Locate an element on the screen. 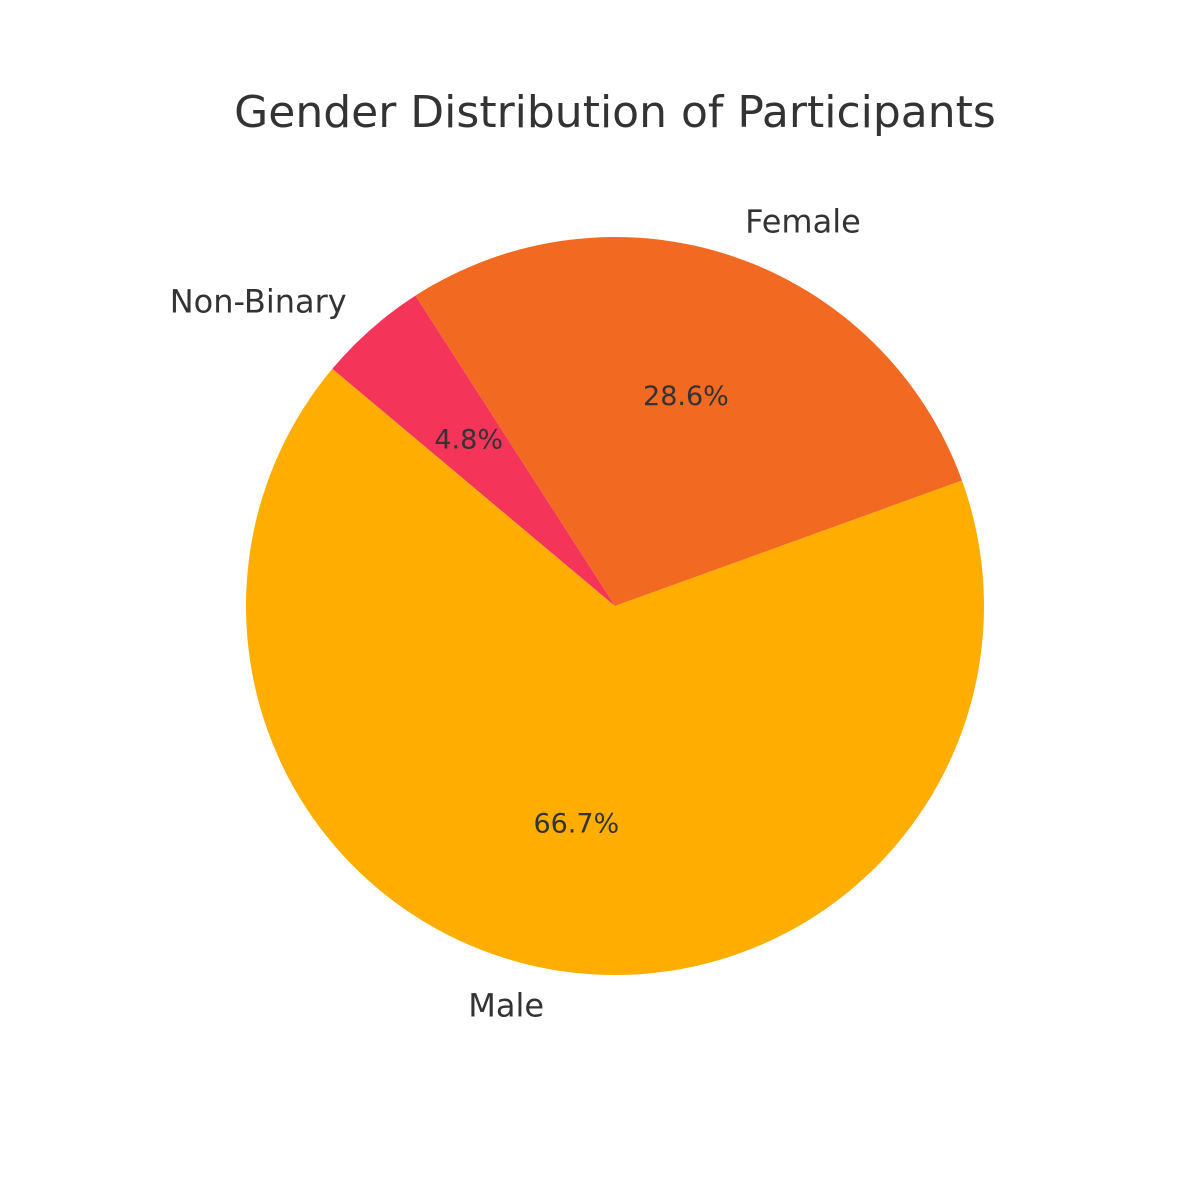  slice-percent-female: 28.6% is located at coordinates (686, 396).